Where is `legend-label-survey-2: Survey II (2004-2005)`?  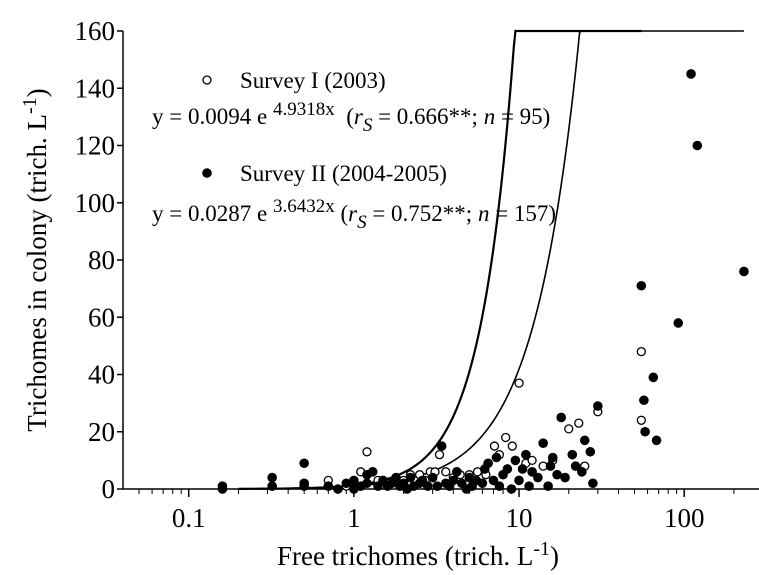 legend-label-survey-2: Survey II (2004-2005) is located at coordinates (343, 173).